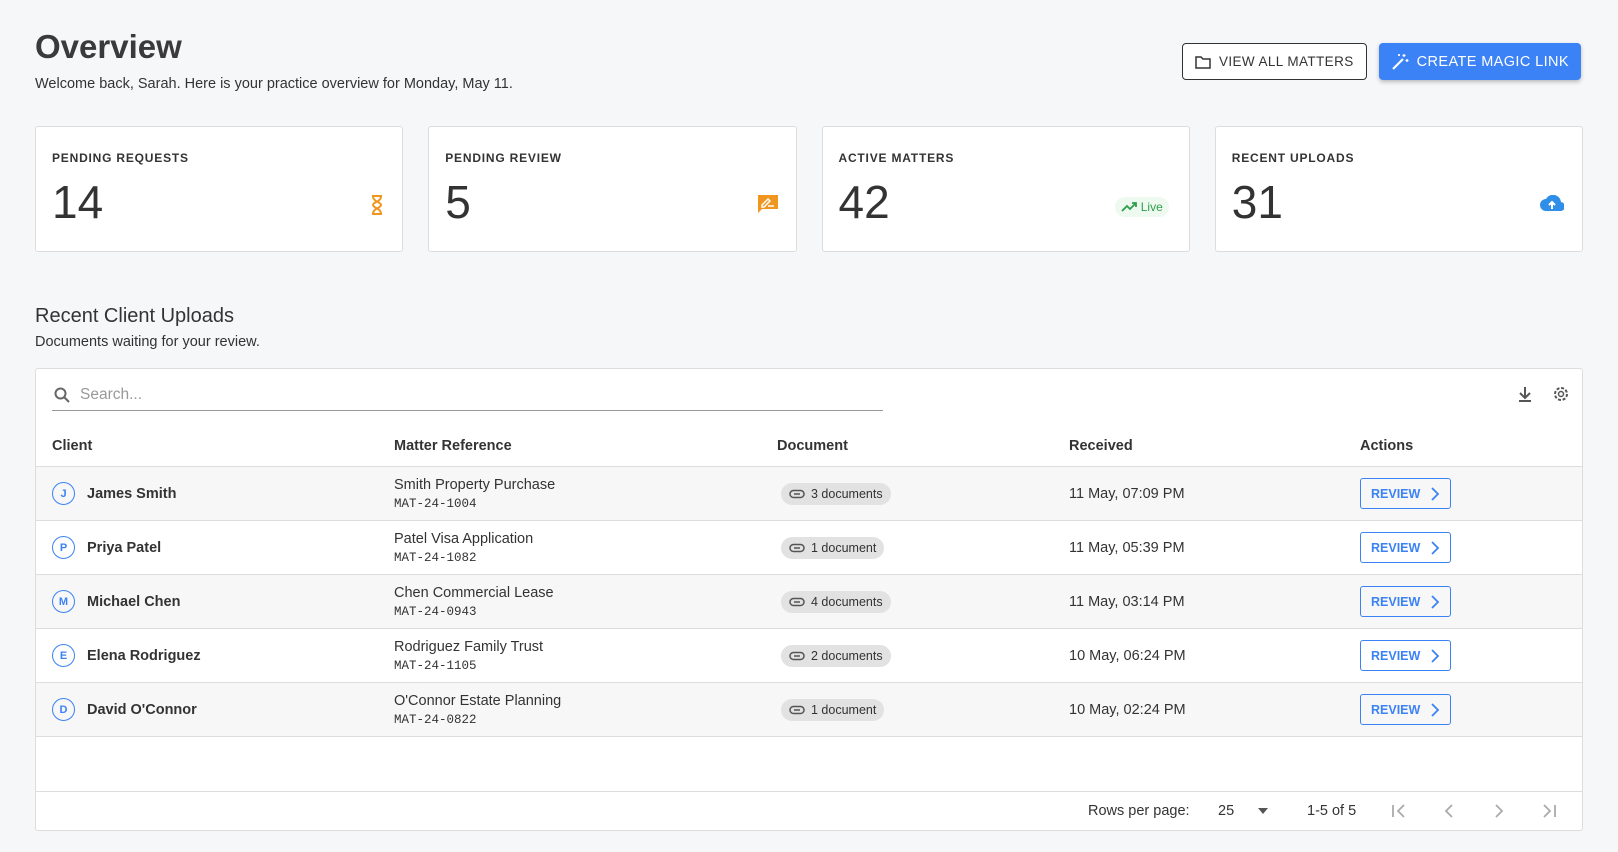 The height and width of the screenshot is (852, 1618). What do you see at coordinates (120, 158) in the screenshot?
I see `stat-label: PENDING REQUESTS` at bounding box center [120, 158].